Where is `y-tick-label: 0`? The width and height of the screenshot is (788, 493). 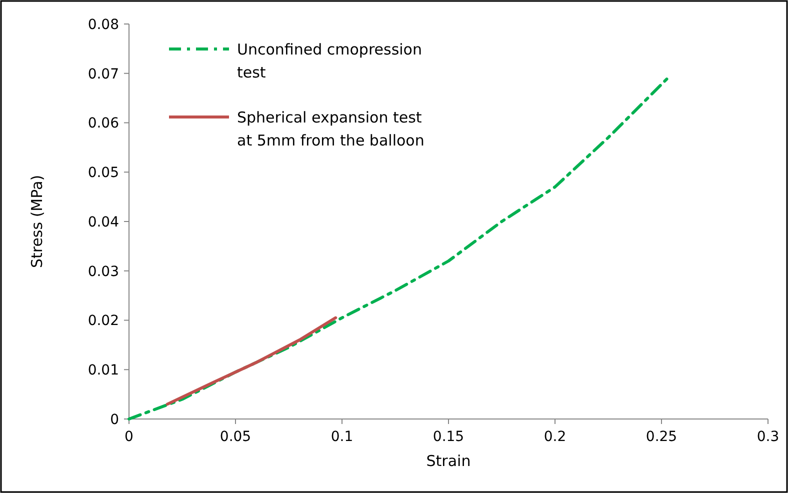 y-tick-label: 0 is located at coordinates (114, 420).